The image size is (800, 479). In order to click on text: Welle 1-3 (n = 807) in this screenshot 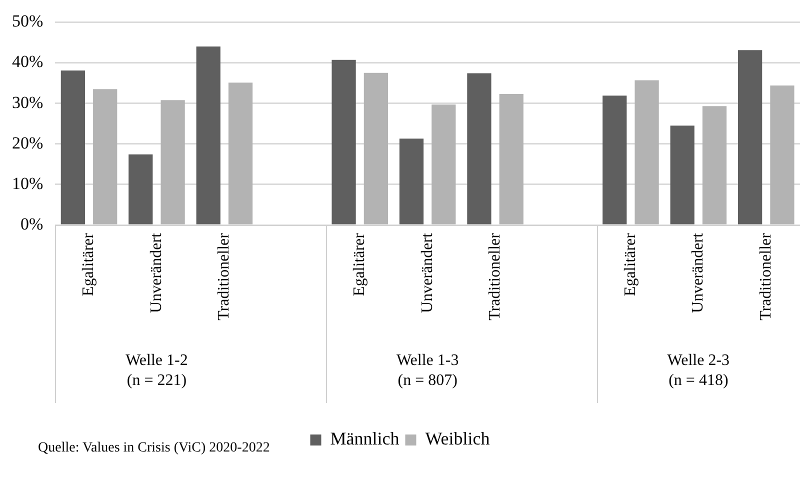, I will do `click(427, 371)`.